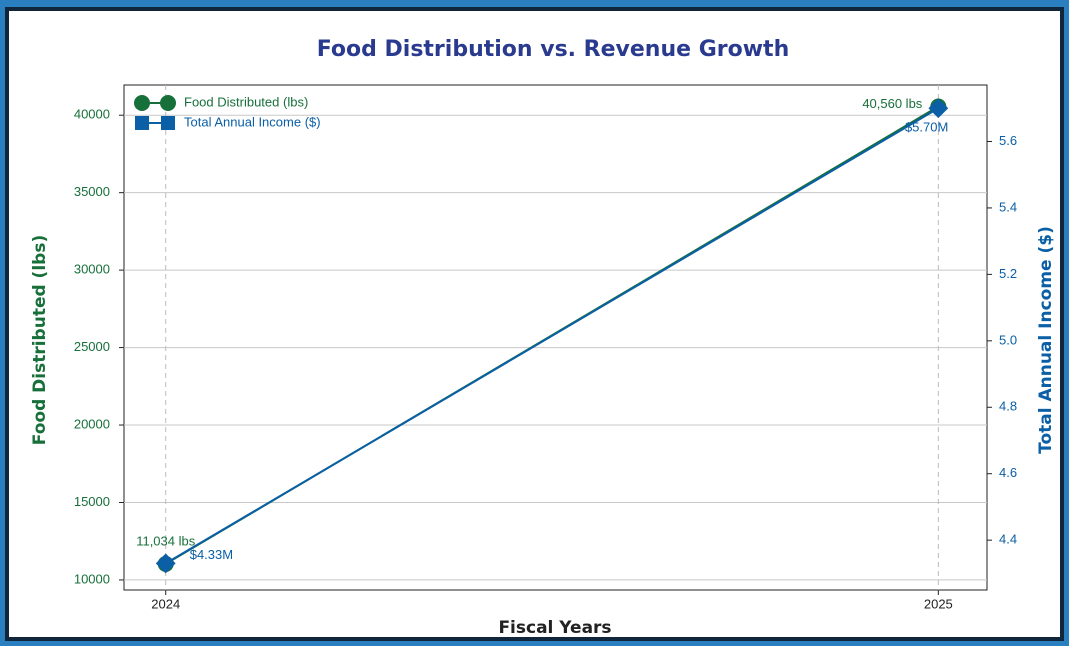 The width and height of the screenshot is (1069, 646). Describe the element at coordinates (1008, 406) in the screenshot. I see `y2-tick-label: 4.8` at that location.